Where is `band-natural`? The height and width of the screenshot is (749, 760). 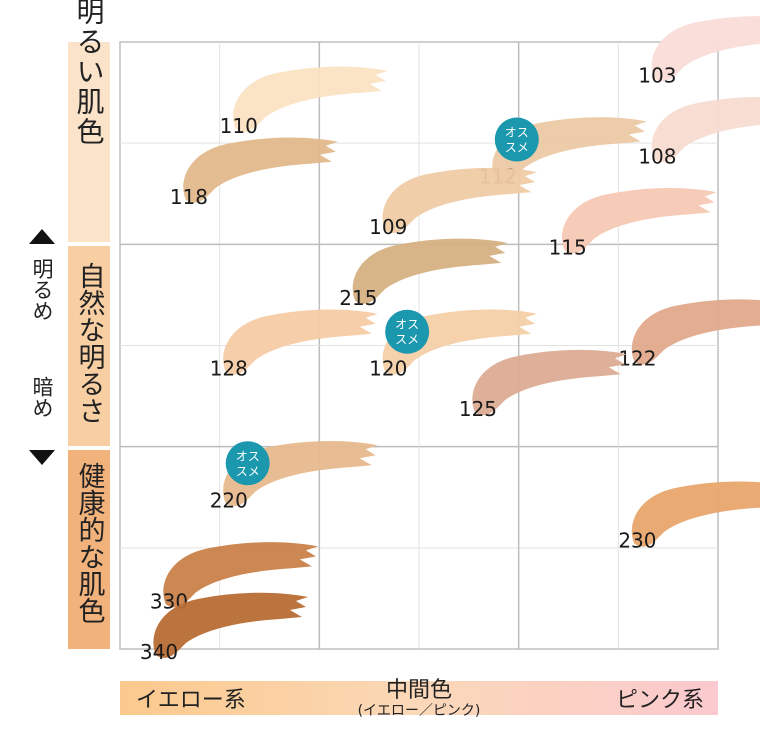 band-natural is located at coordinates (89, 346).